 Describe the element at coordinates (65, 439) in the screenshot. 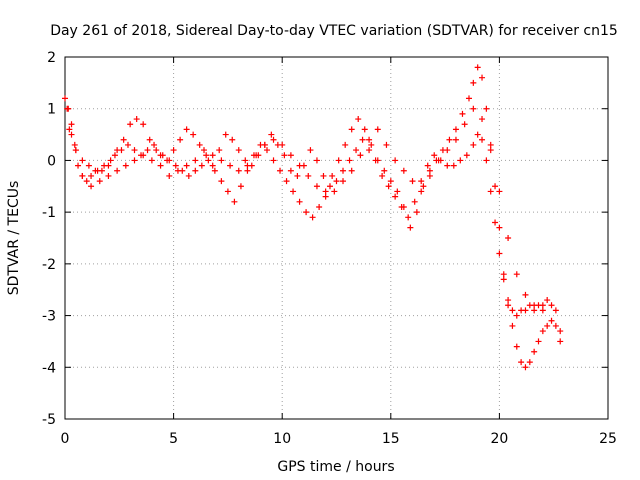

I see `x-tick-label: 0` at that location.